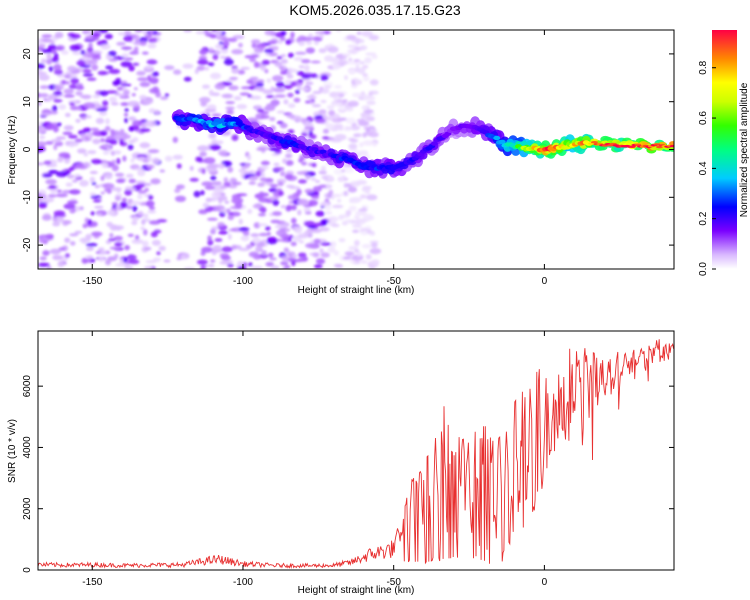  What do you see at coordinates (27, 197) in the screenshot?
I see `y-tick-label: -10` at bounding box center [27, 197].